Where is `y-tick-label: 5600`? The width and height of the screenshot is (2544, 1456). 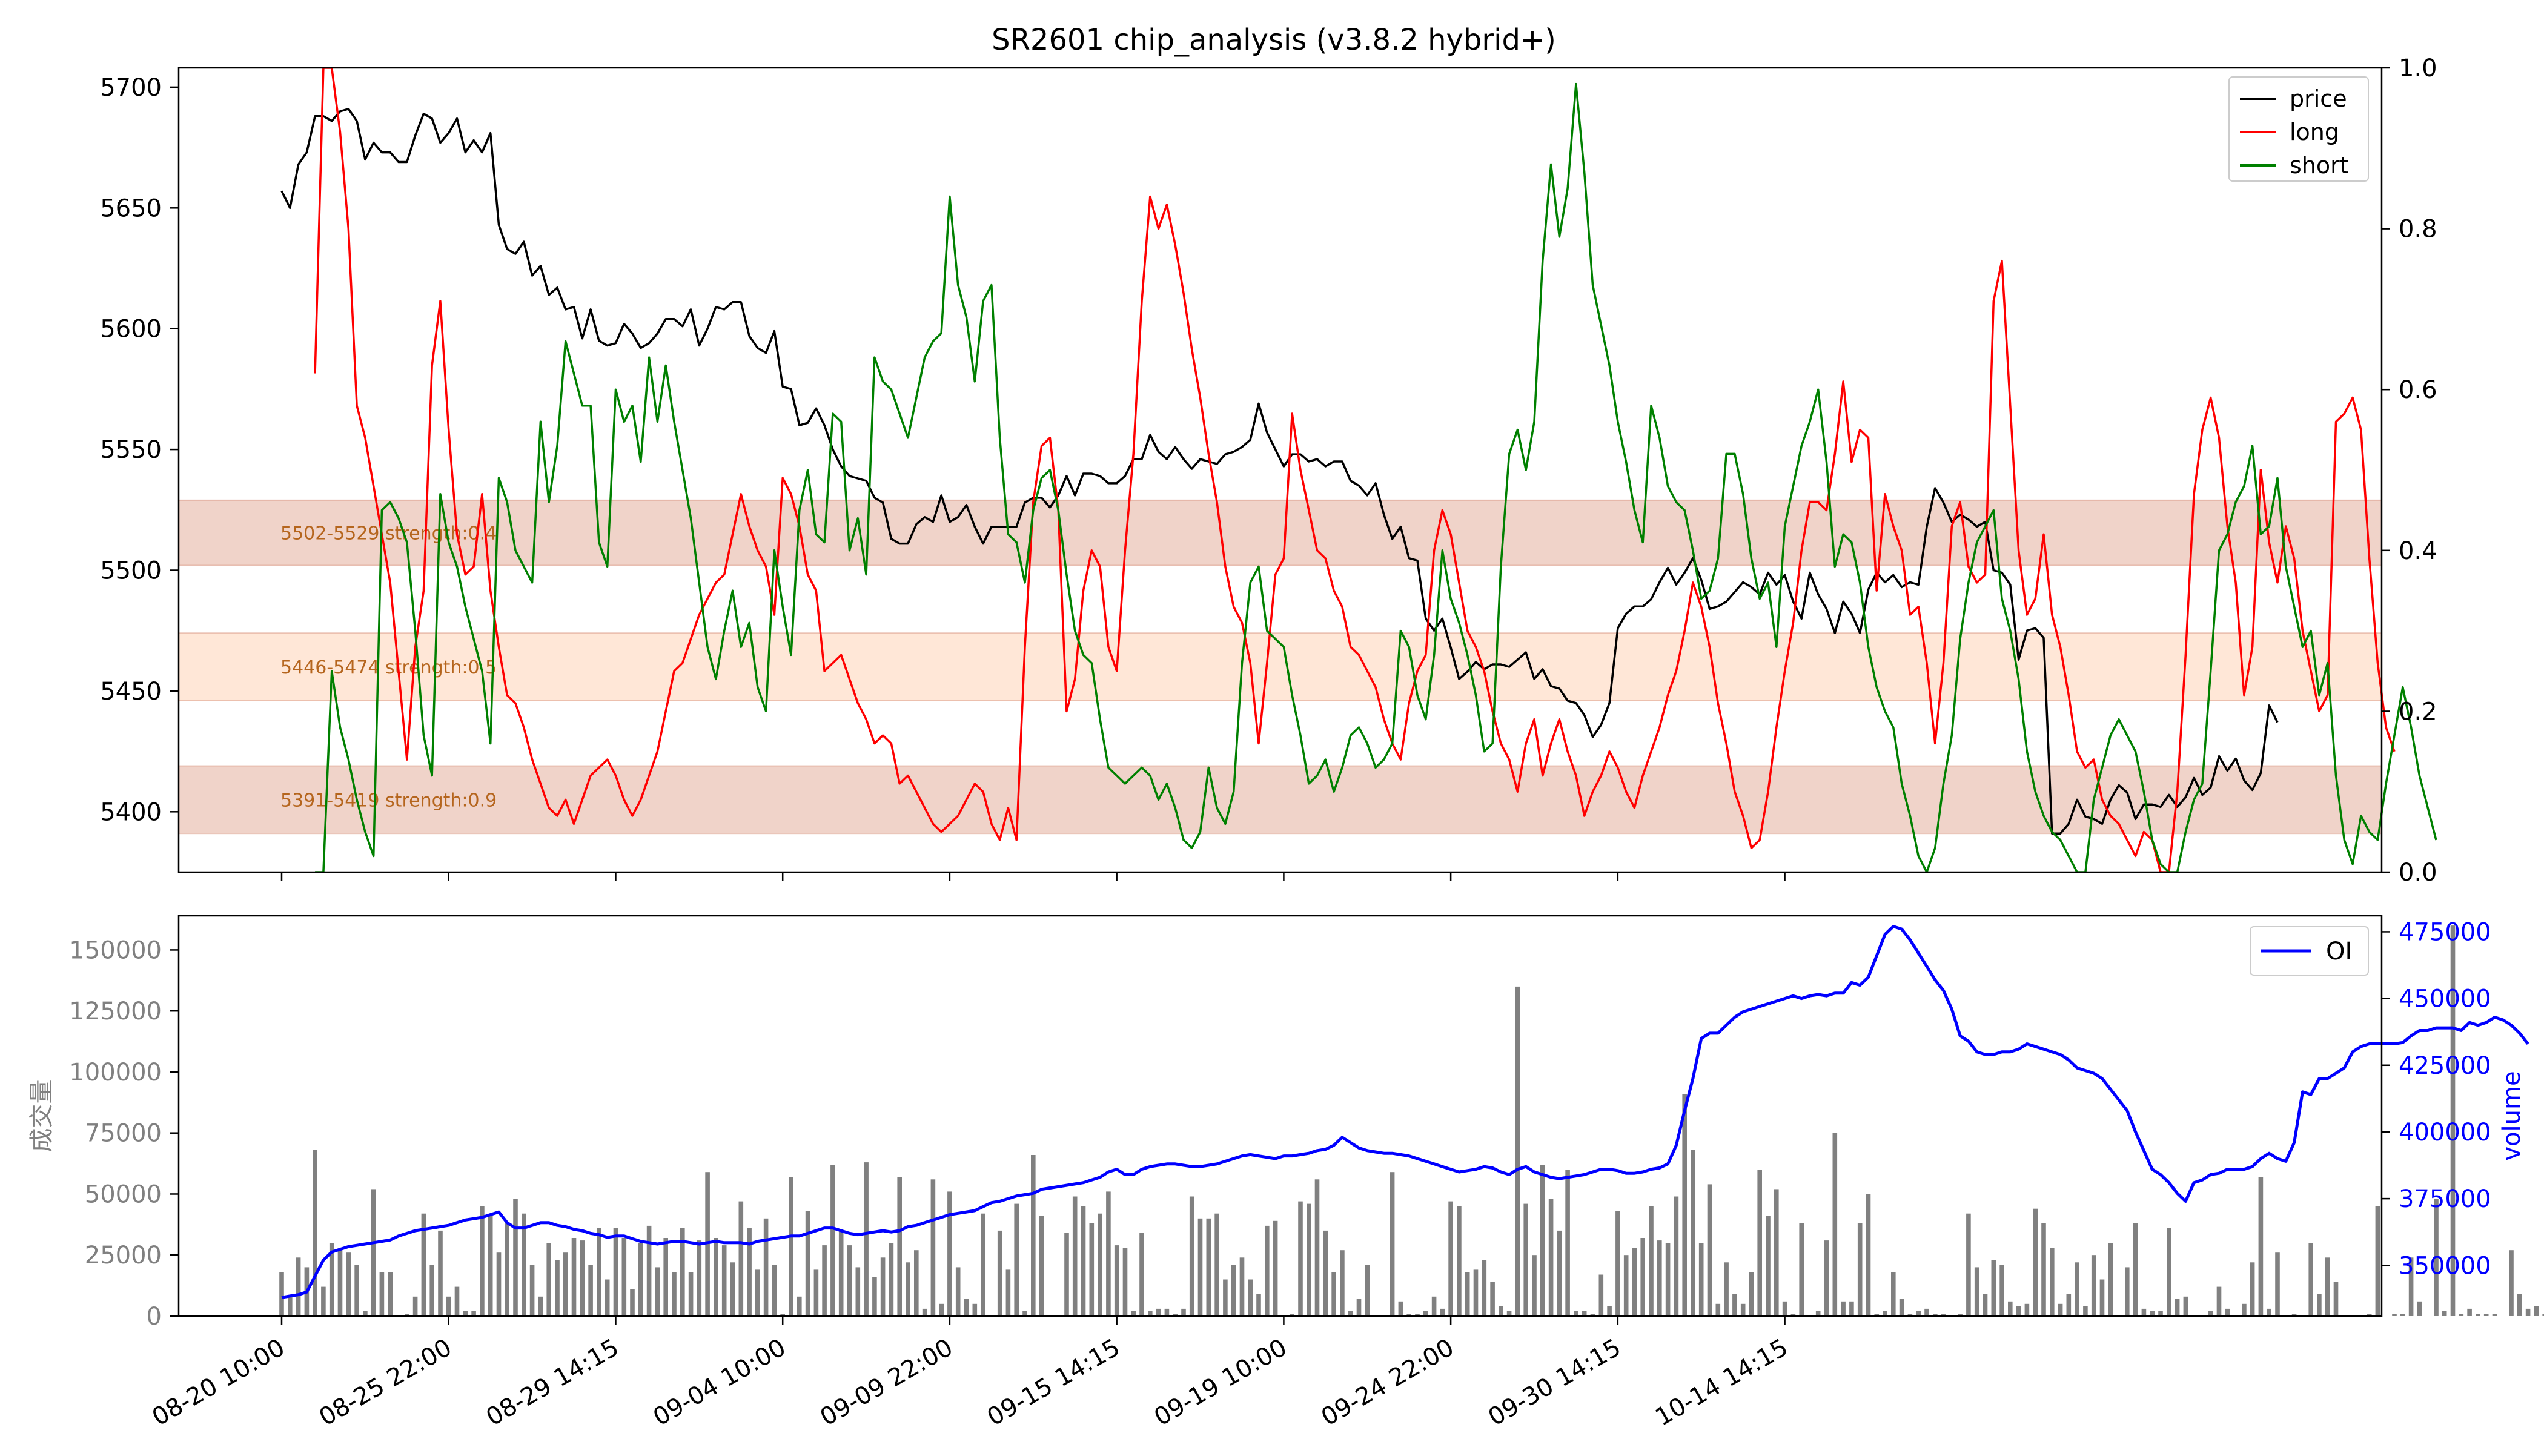
y-tick-label: 5600 is located at coordinates (131, 329).